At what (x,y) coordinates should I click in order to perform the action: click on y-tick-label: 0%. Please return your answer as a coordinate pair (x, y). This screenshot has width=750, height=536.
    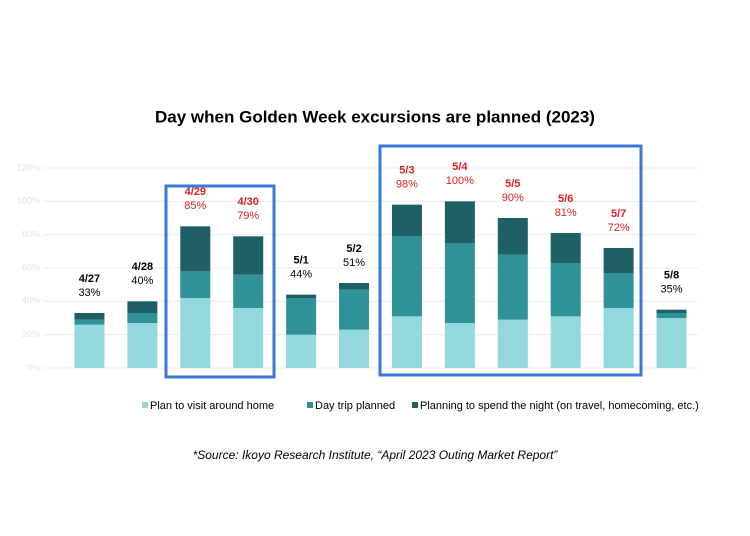
    Looking at the image, I should click on (33, 367).